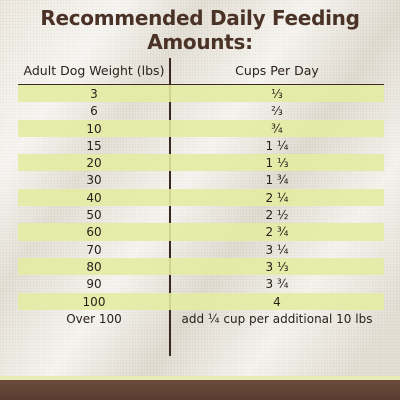  What do you see at coordinates (94, 111) in the screenshot?
I see `weight-cell: 6` at bounding box center [94, 111].